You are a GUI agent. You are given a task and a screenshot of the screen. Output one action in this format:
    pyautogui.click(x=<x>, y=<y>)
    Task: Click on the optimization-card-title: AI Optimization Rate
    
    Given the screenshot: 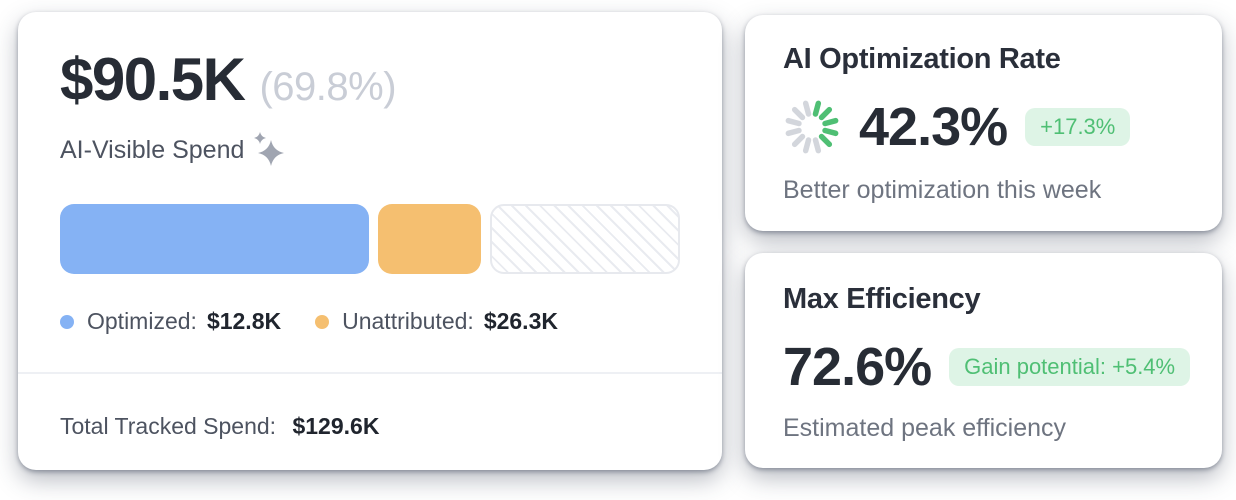 What is the action you would take?
    pyautogui.click(x=922, y=59)
    